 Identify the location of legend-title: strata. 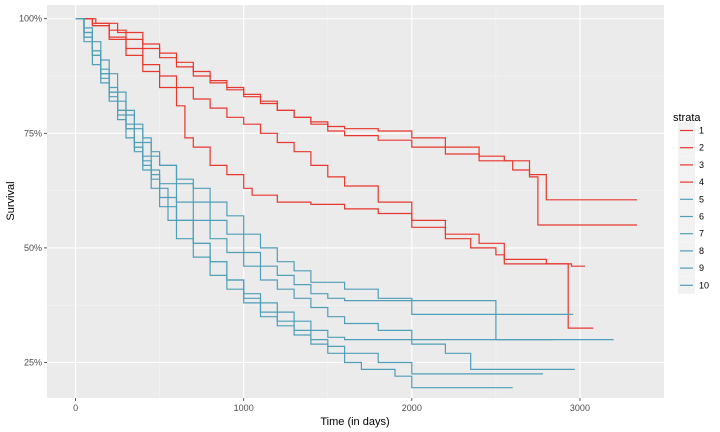
(687, 118).